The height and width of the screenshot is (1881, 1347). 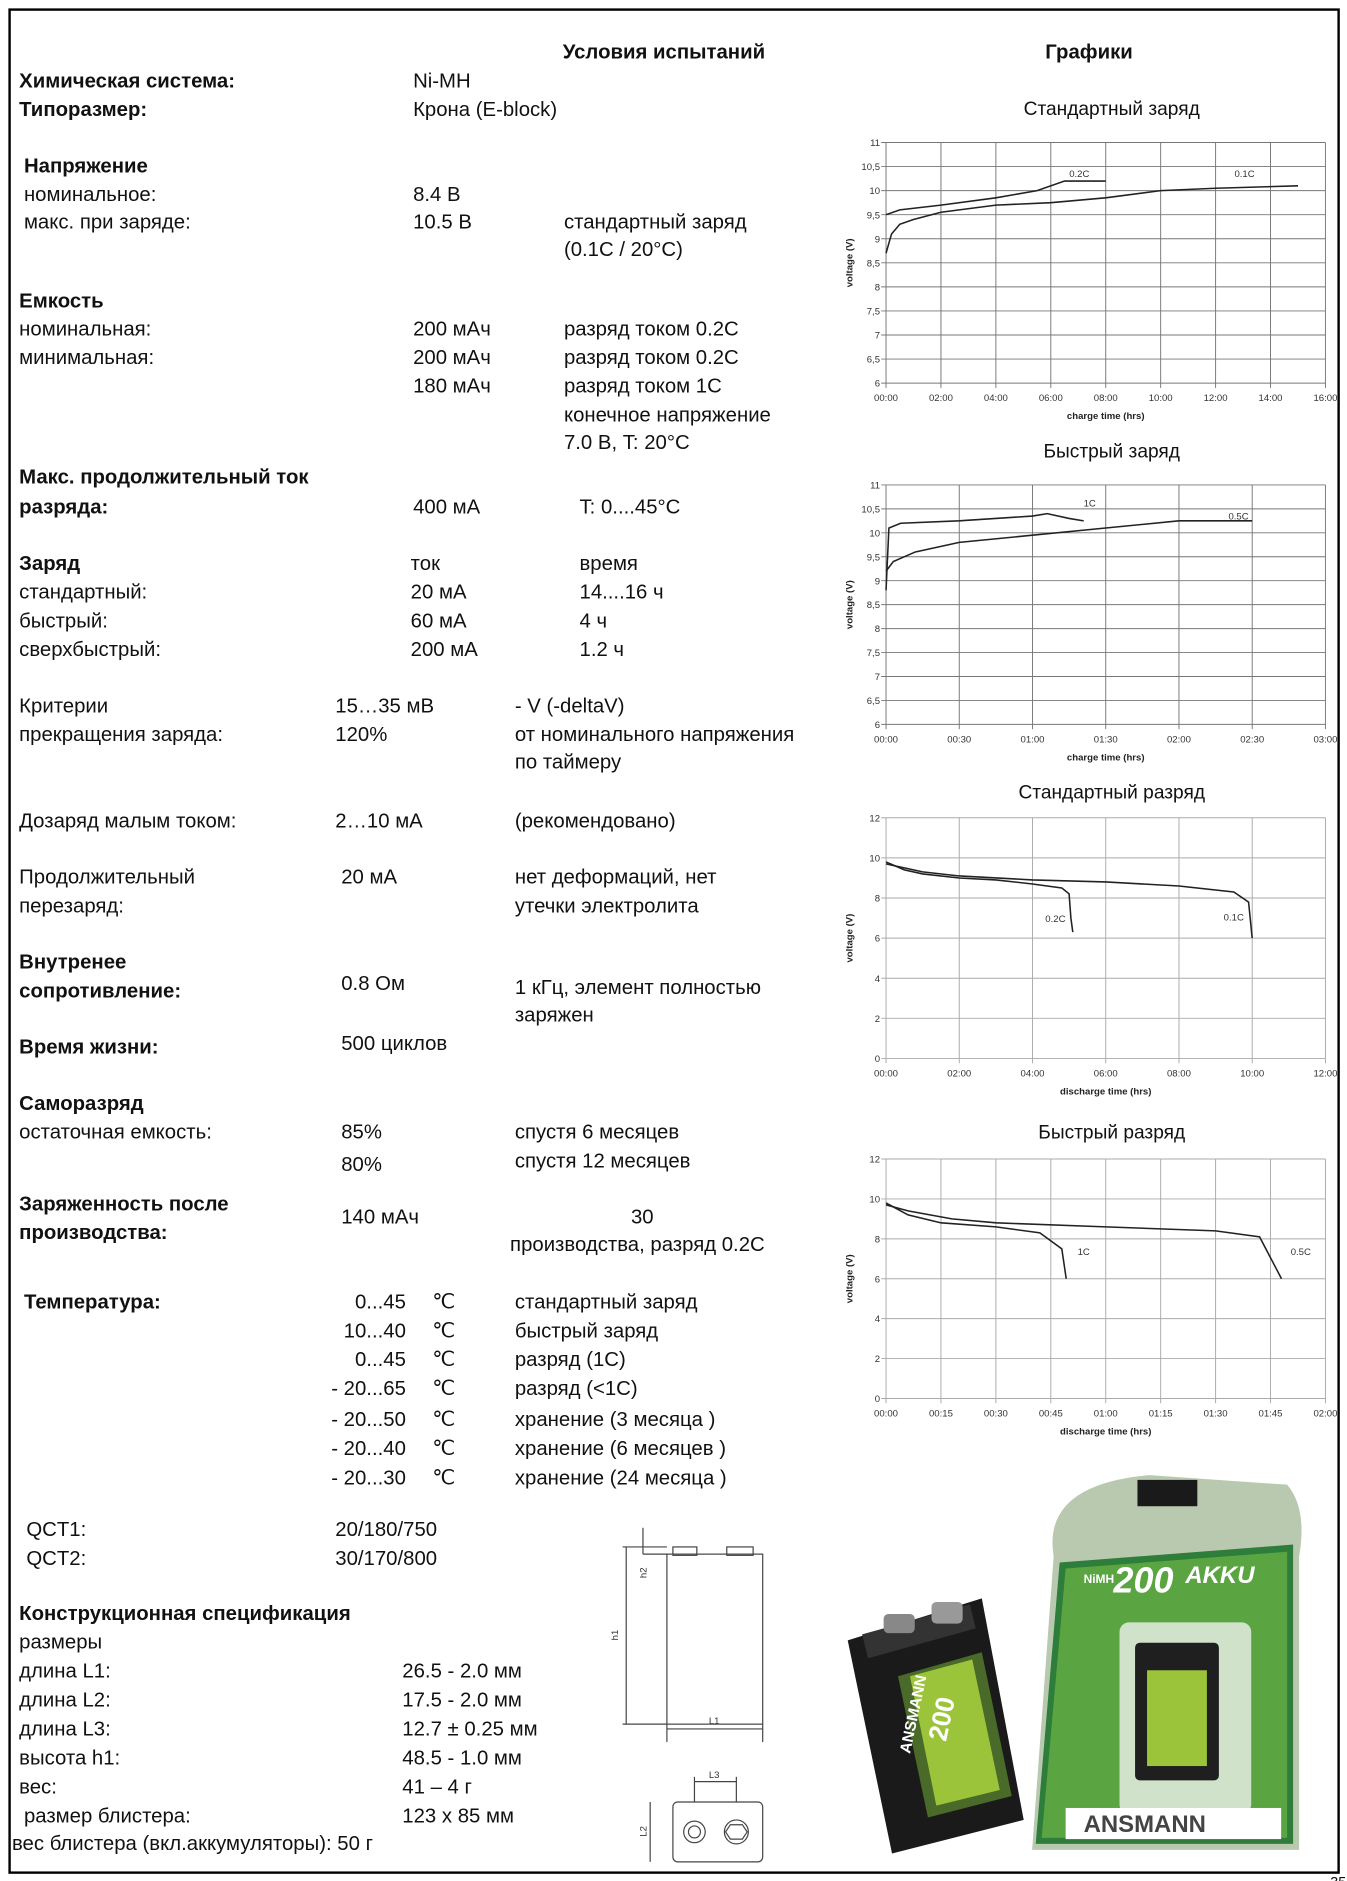 I want to click on construction-value: 12.7 ± 0.25 мм, so click(x=469, y=1729).